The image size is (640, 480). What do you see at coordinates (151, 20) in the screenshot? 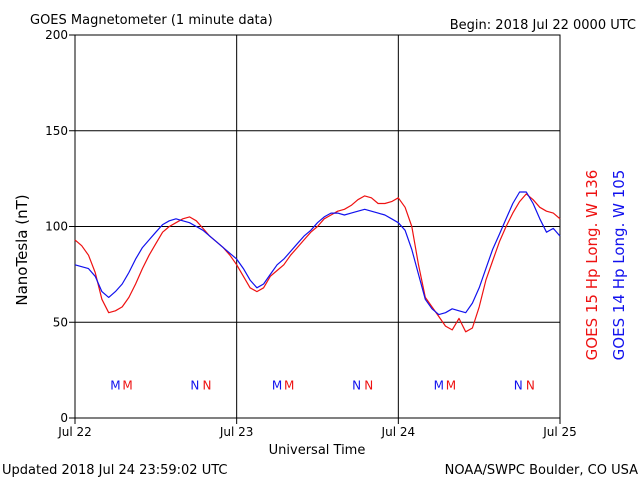
I see `chart-title: GOES Magnetometer (1 minute data)` at bounding box center [151, 20].